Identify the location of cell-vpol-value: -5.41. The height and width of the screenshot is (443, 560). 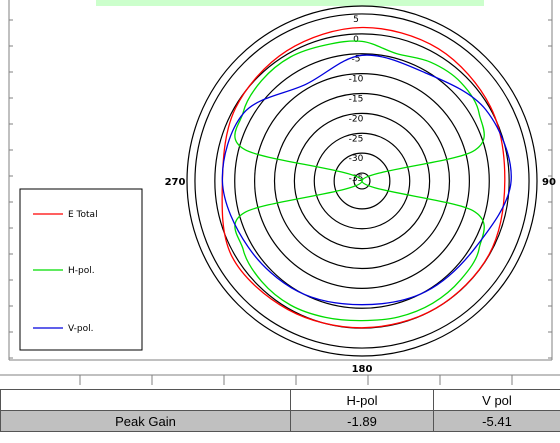
(496, 421).